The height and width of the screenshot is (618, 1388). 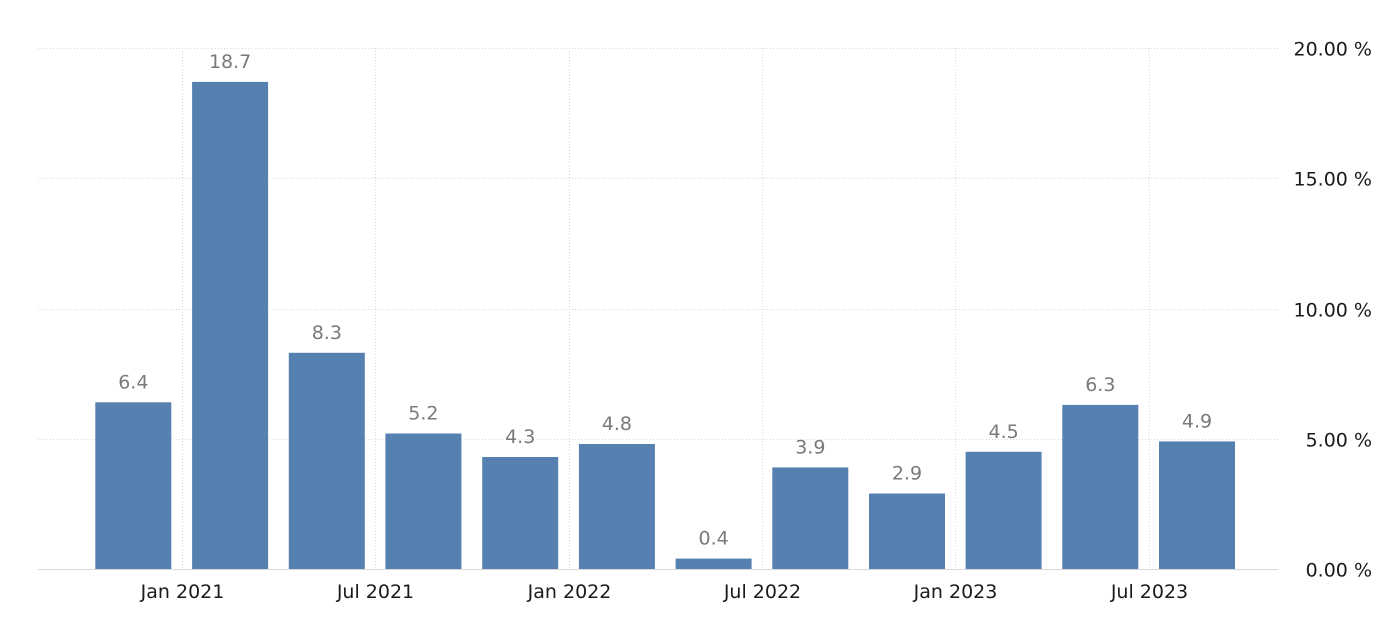 I want to click on y-tick-label-4: 20.00 %, so click(x=1333, y=50).